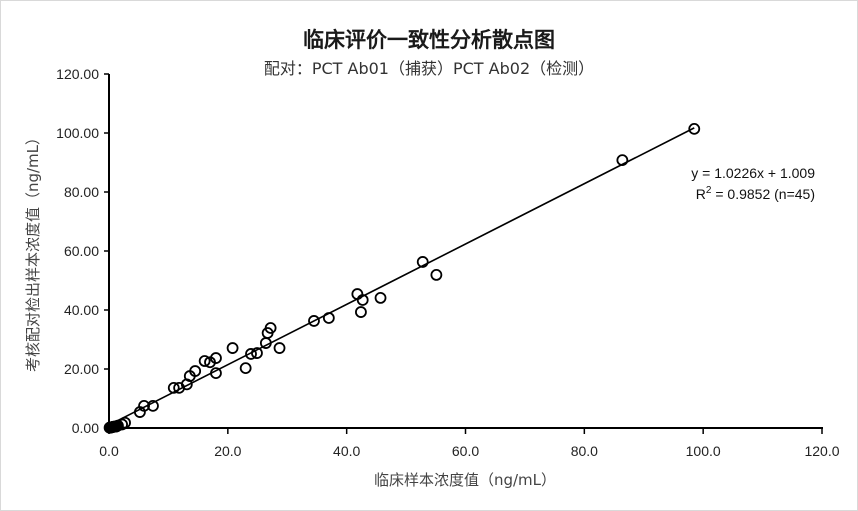 This screenshot has width=858, height=511. Describe the element at coordinates (753, 173) in the screenshot. I see `trendline-equation: y = 1.0226x + 1.009` at that location.